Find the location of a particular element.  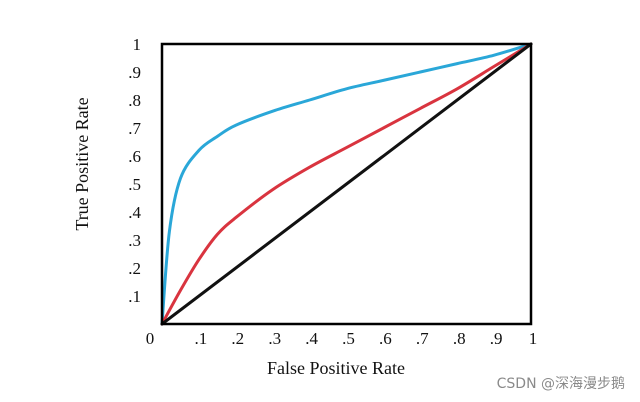

y-tick-label: .1 is located at coordinates (134, 296).